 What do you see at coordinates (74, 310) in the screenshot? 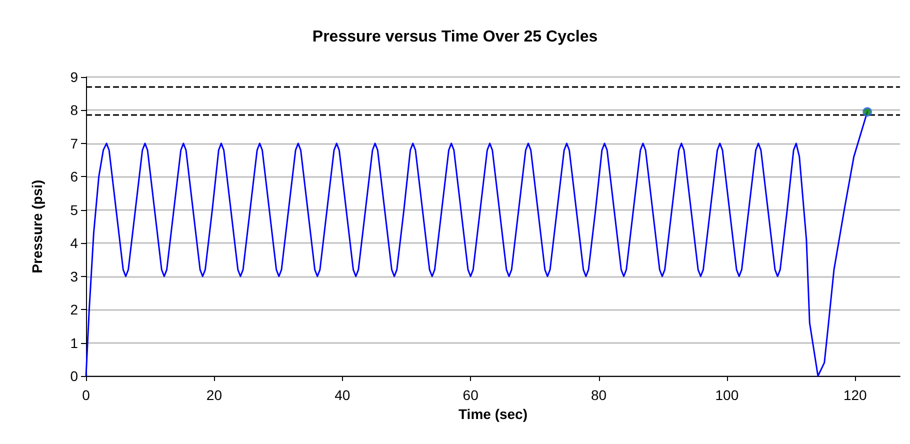
I see `y-tick-label: 2` at bounding box center [74, 310].